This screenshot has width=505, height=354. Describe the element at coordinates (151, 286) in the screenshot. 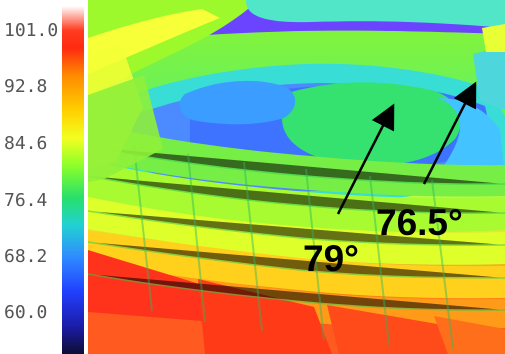

I see `lower-stand-red-left` at that location.